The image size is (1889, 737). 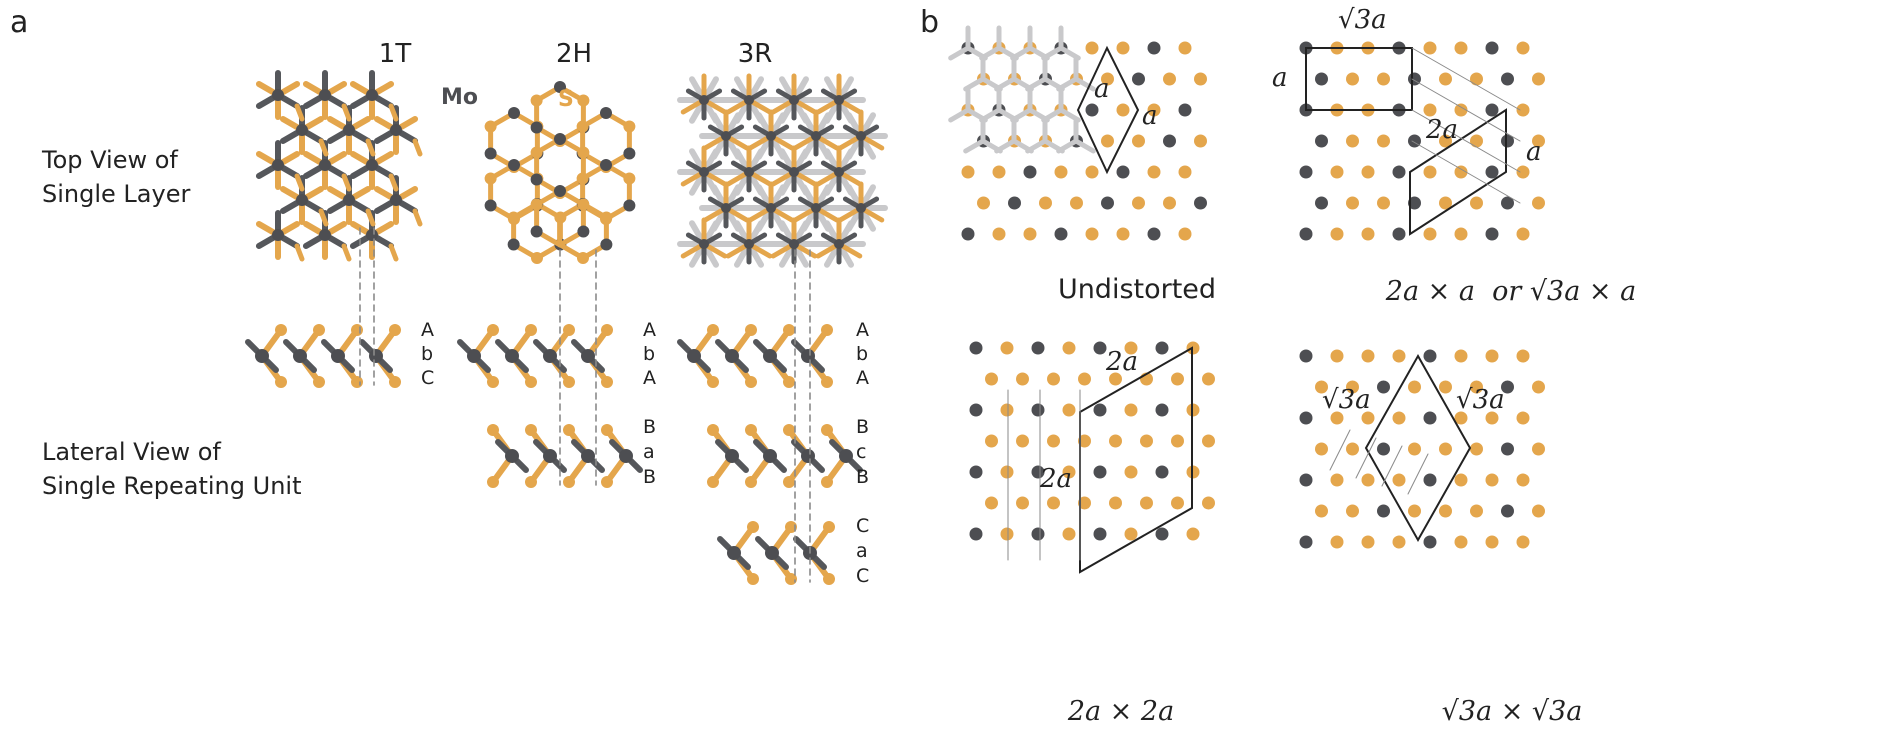 I want to click on stacking-3r-0-1: b, so click(x=862, y=354).